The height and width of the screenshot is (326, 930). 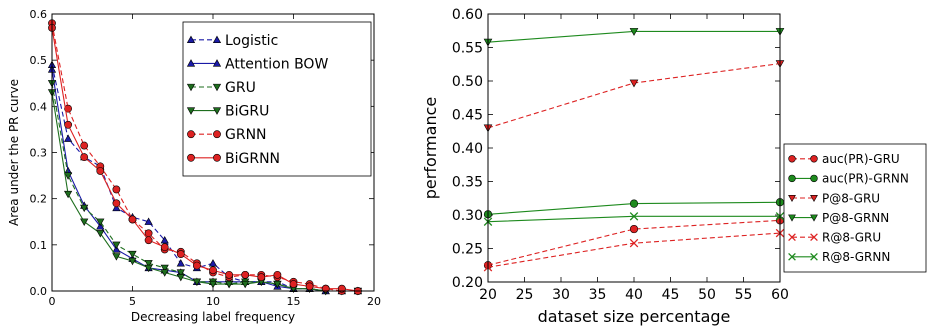 What do you see at coordinates (39, 14) in the screenshot?
I see `y-tick-label: 0.6` at bounding box center [39, 14].